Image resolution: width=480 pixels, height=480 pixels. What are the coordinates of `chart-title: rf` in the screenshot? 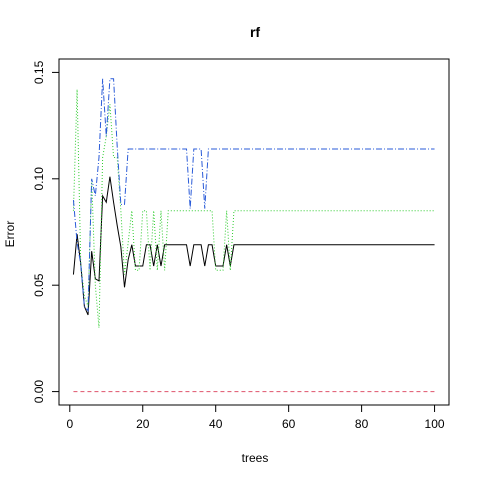 It's located at (255, 32).